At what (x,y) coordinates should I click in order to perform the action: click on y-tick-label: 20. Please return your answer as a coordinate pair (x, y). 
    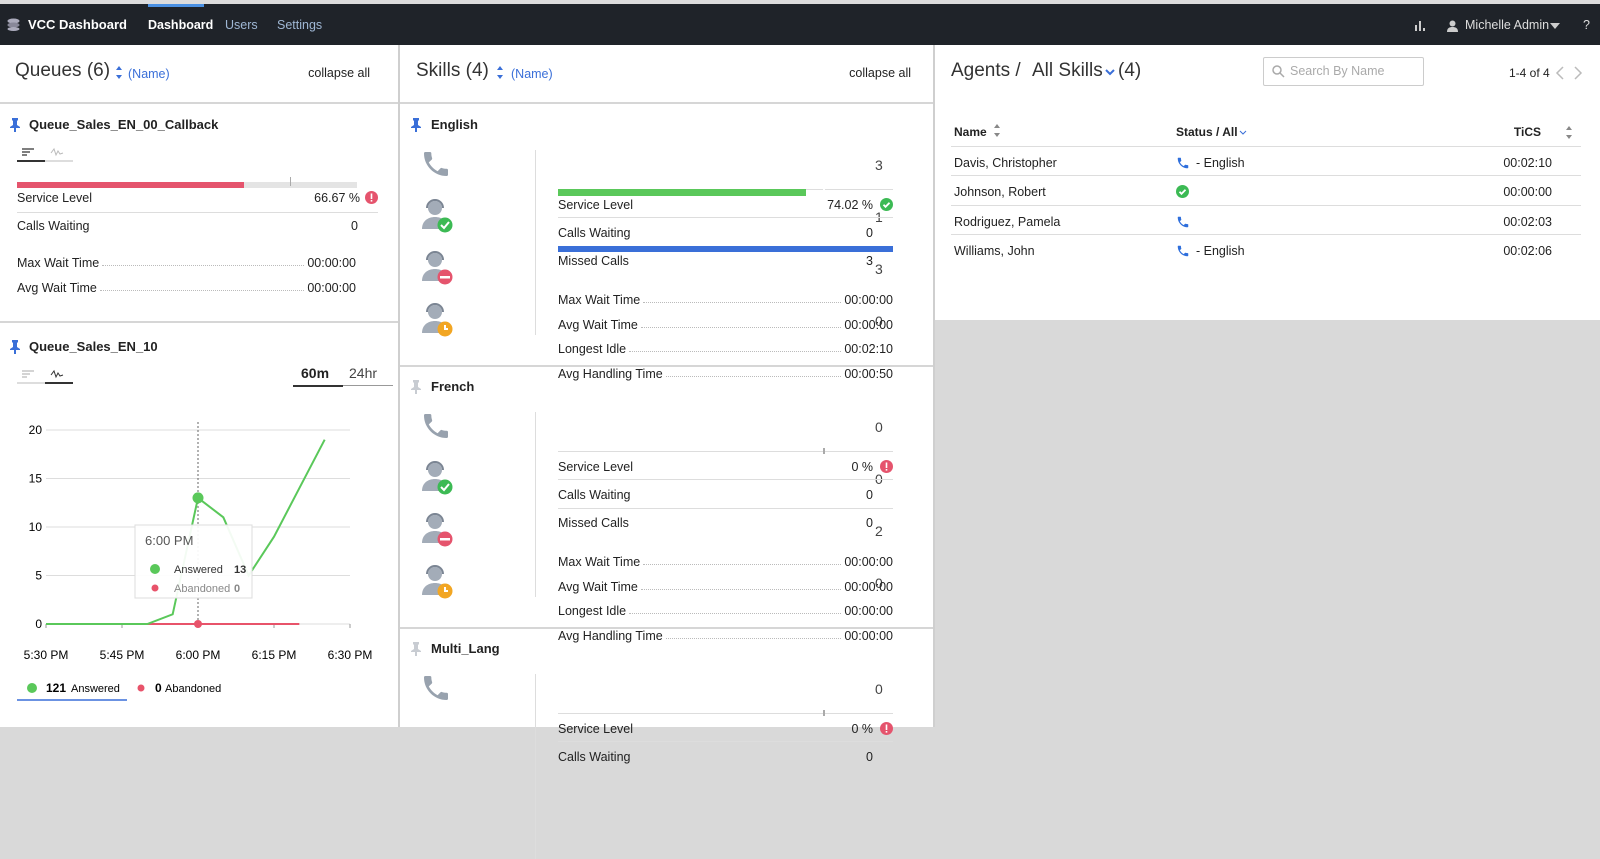
    Looking at the image, I should click on (36, 430).